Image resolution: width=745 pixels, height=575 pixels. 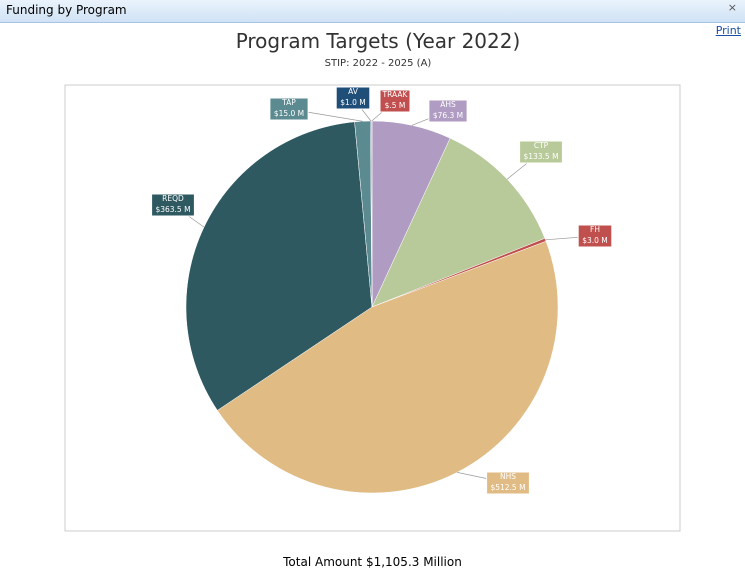 What do you see at coordinates (353, 91) in the screenshot?
I see `slice-name: AV` at bounding box center [353, 91].